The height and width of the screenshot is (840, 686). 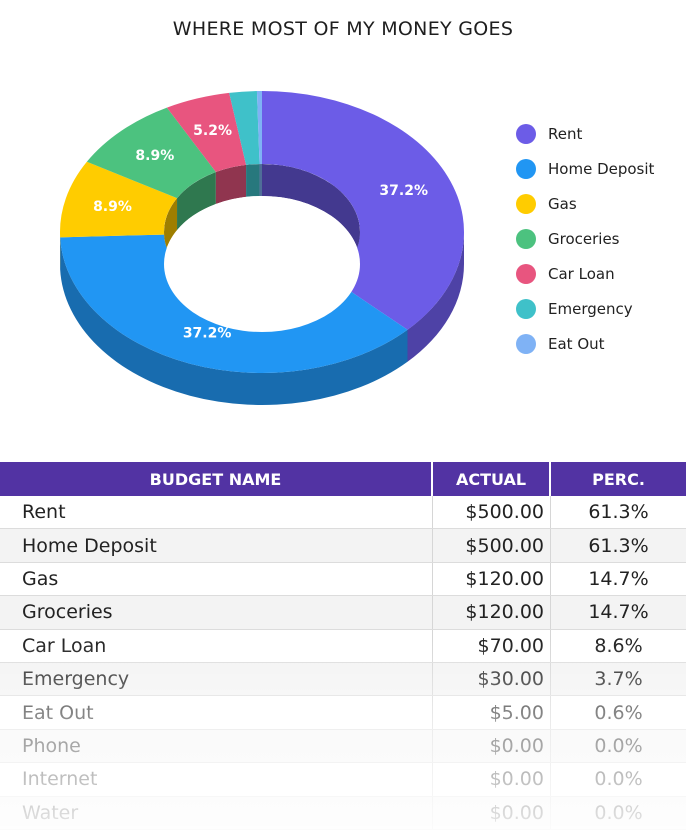 I want to click on table-row: Gas $120.00 14.7%, so click(x=343, y=579).